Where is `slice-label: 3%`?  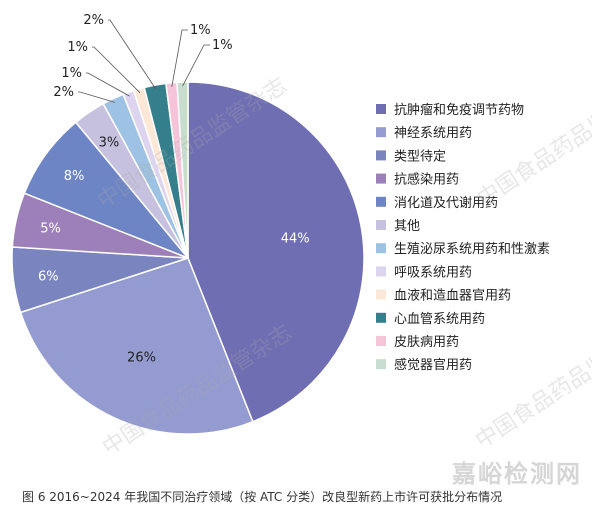
slice-label: 3% is located at coordinates (109, 143).